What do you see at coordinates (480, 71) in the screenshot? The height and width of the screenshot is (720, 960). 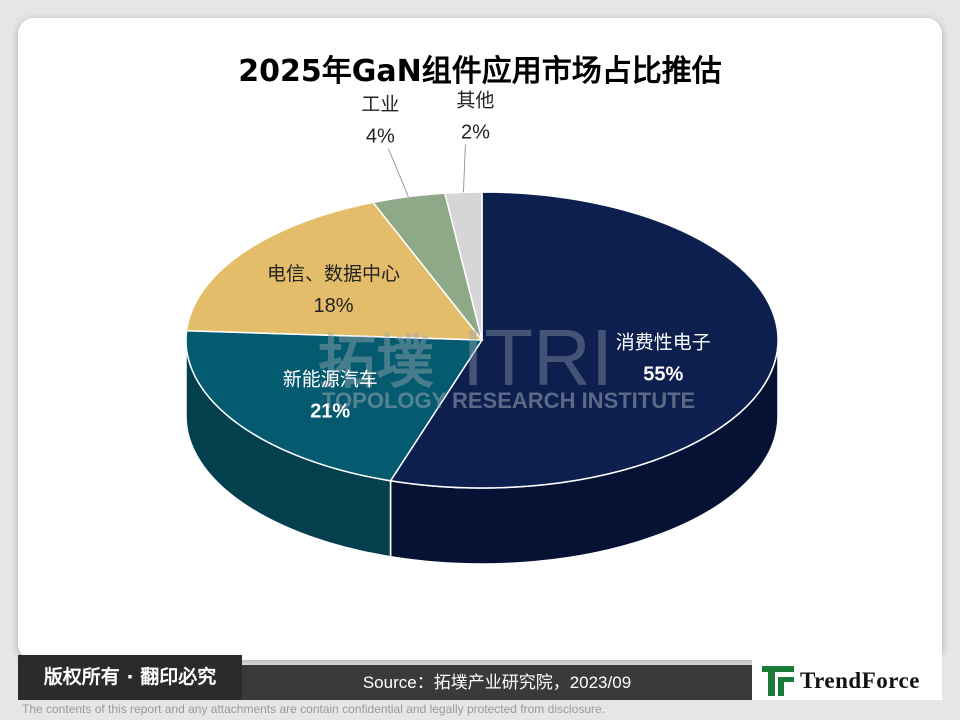 I see `chart-title: 2025年GaN组件应用市场占比推估` at bounding box center [480, 71].